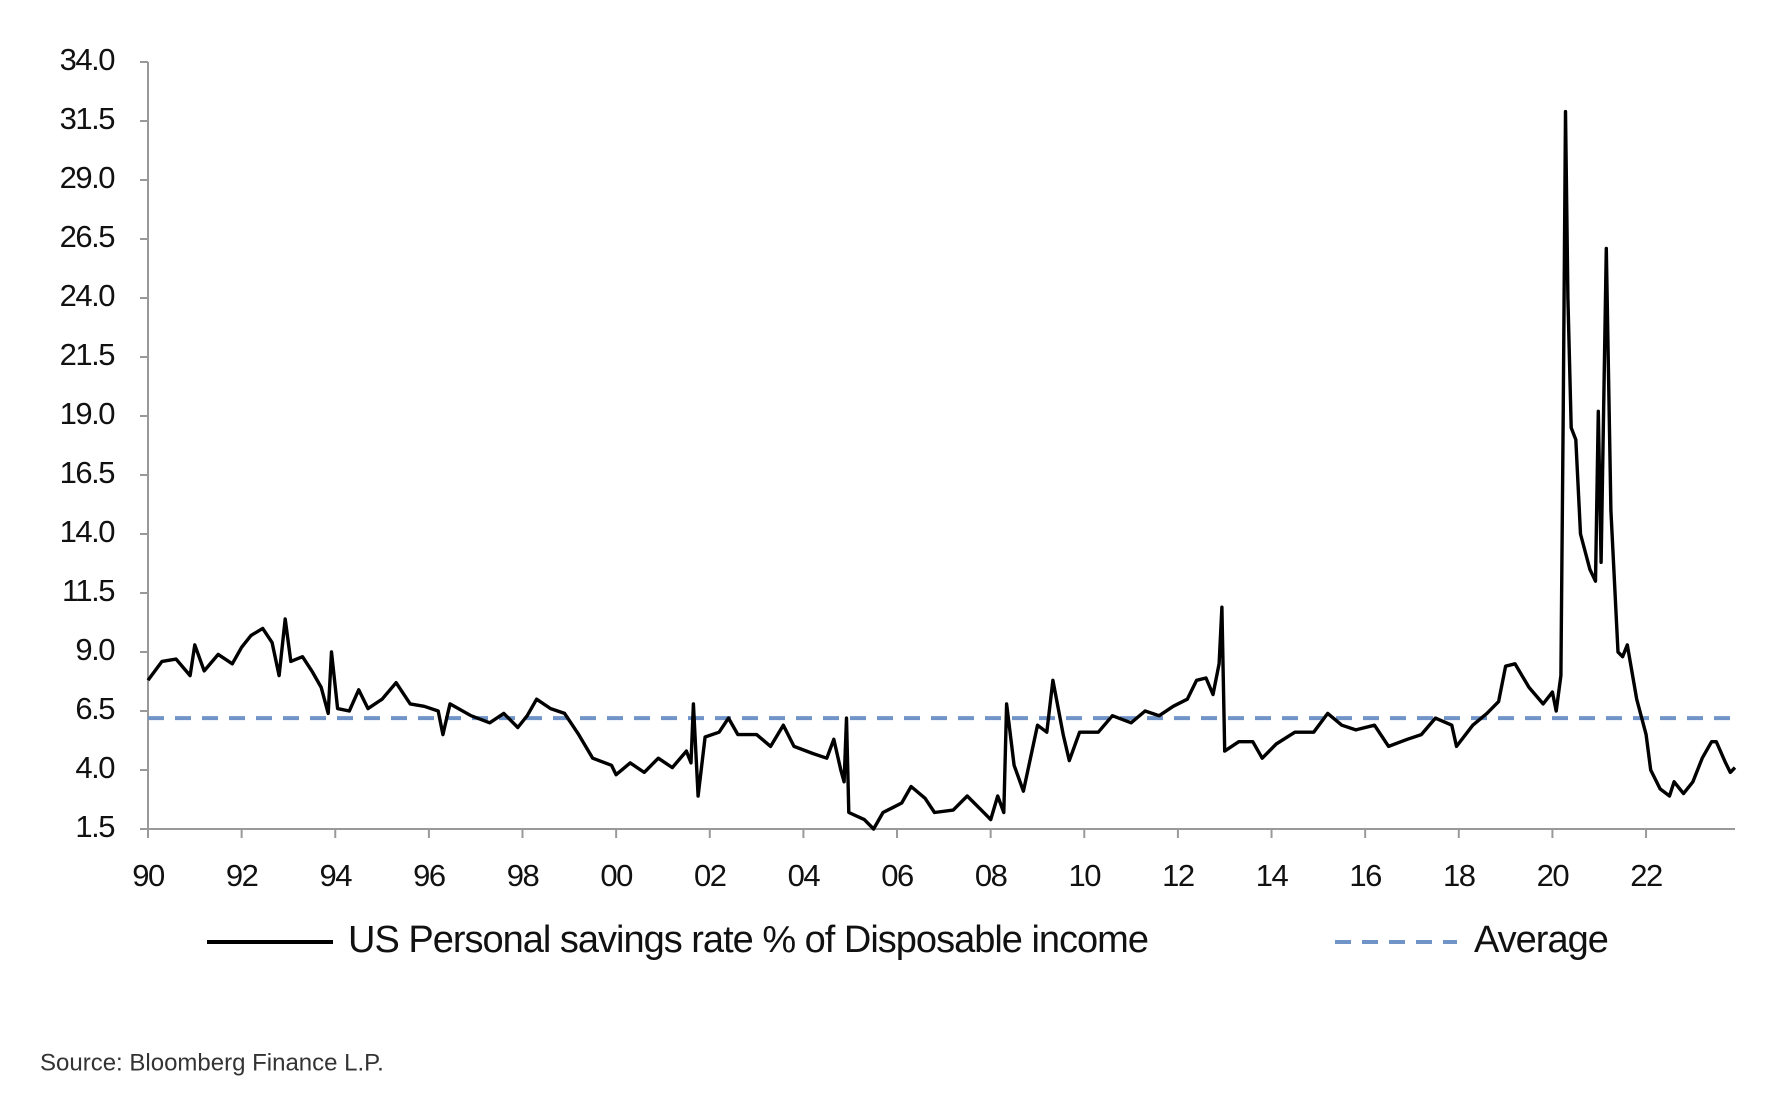 The image size is (1780, 1100). What do you see at coordinates (88, 531) in the screenshot?
I see `y-tick-label: 14.0` at bounding box center [88, 531].